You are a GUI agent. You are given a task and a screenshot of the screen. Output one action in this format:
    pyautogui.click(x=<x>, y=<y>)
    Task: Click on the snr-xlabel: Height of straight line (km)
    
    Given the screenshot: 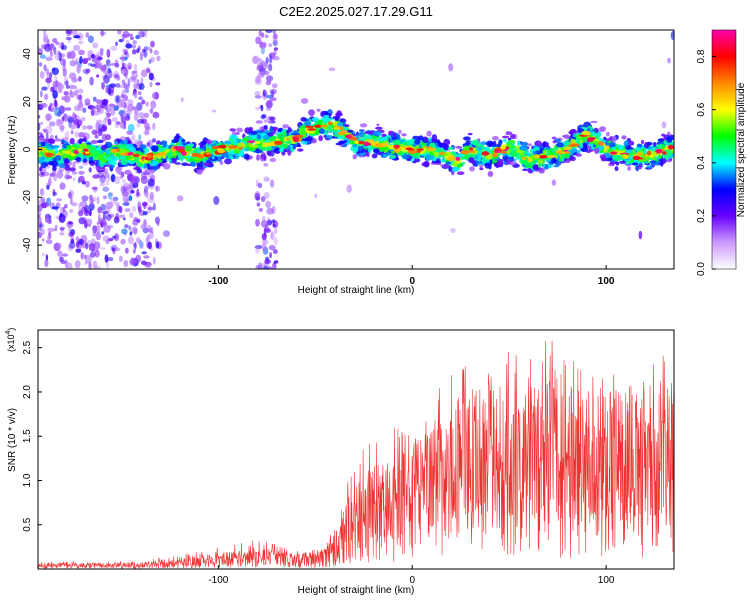 What is the action you would take?
    pyautogui.click(x=356, y=590)
    